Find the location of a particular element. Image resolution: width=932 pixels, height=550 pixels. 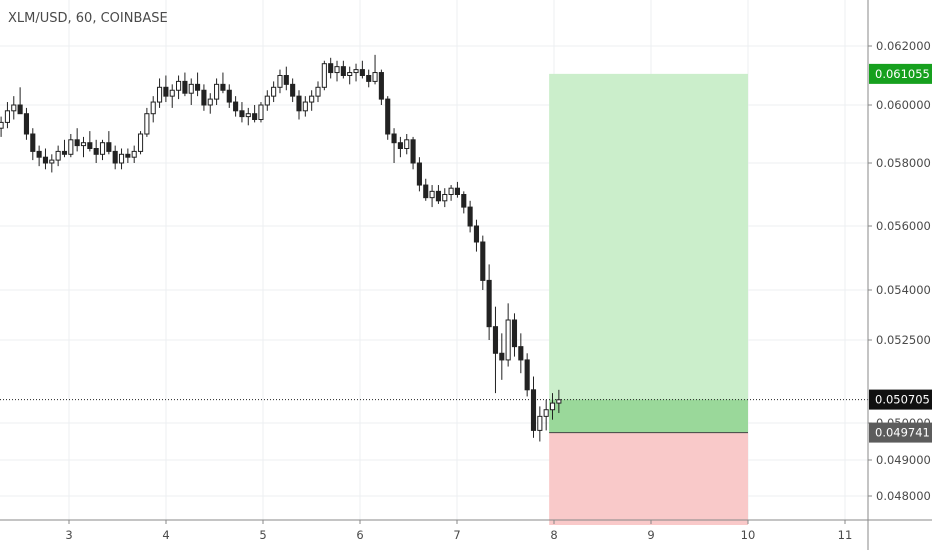

target-price-tag-bg is located at coordinates (900, 73).